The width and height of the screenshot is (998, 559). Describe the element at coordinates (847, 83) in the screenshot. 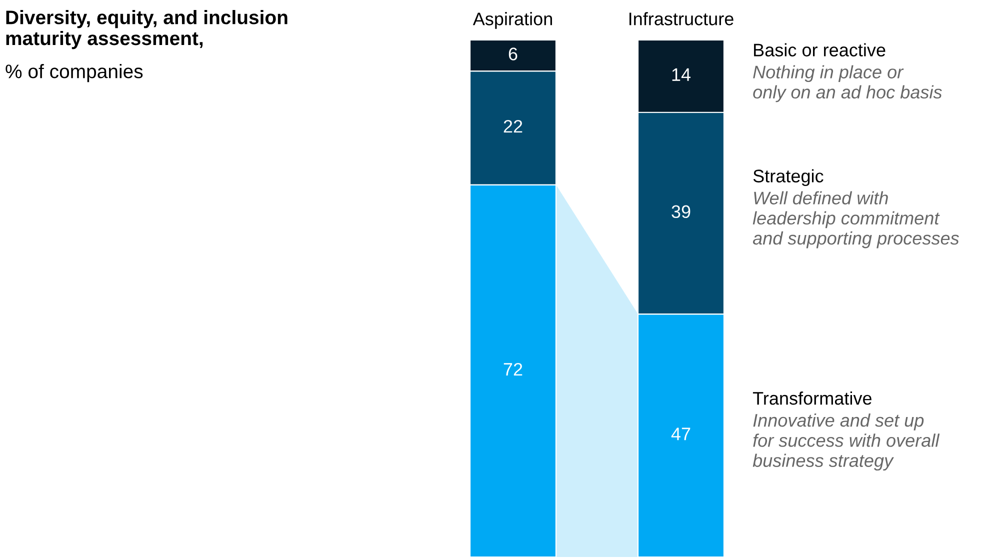

I see `annotation: Nothing in place or only on an ad hoc basis` at that location.